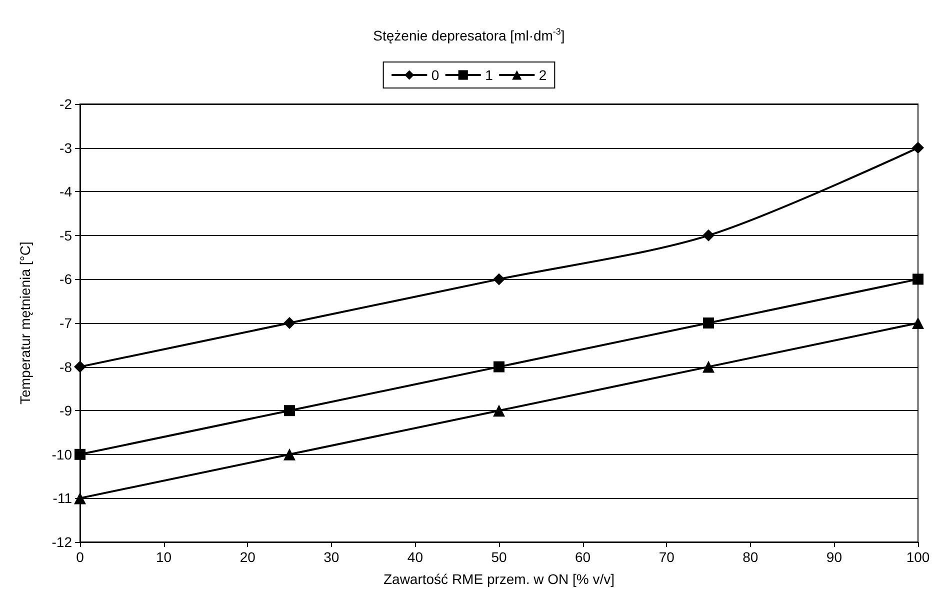 The image size is (938, 608). What do you see at coordinates (435, 75) in the screenshot?
I see `legend-label: 0` at bounding box center [435, 75].